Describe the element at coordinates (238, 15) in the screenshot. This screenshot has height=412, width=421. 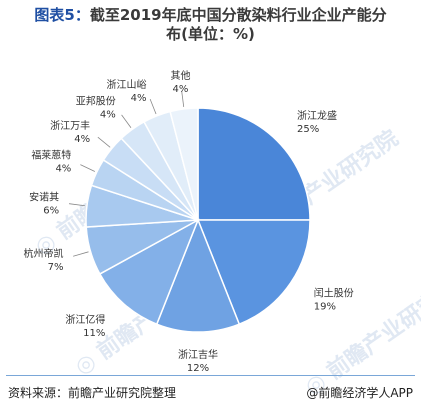
I see `title-line1: 截至2019年底中国分散染料行业企业产能分` at that location.